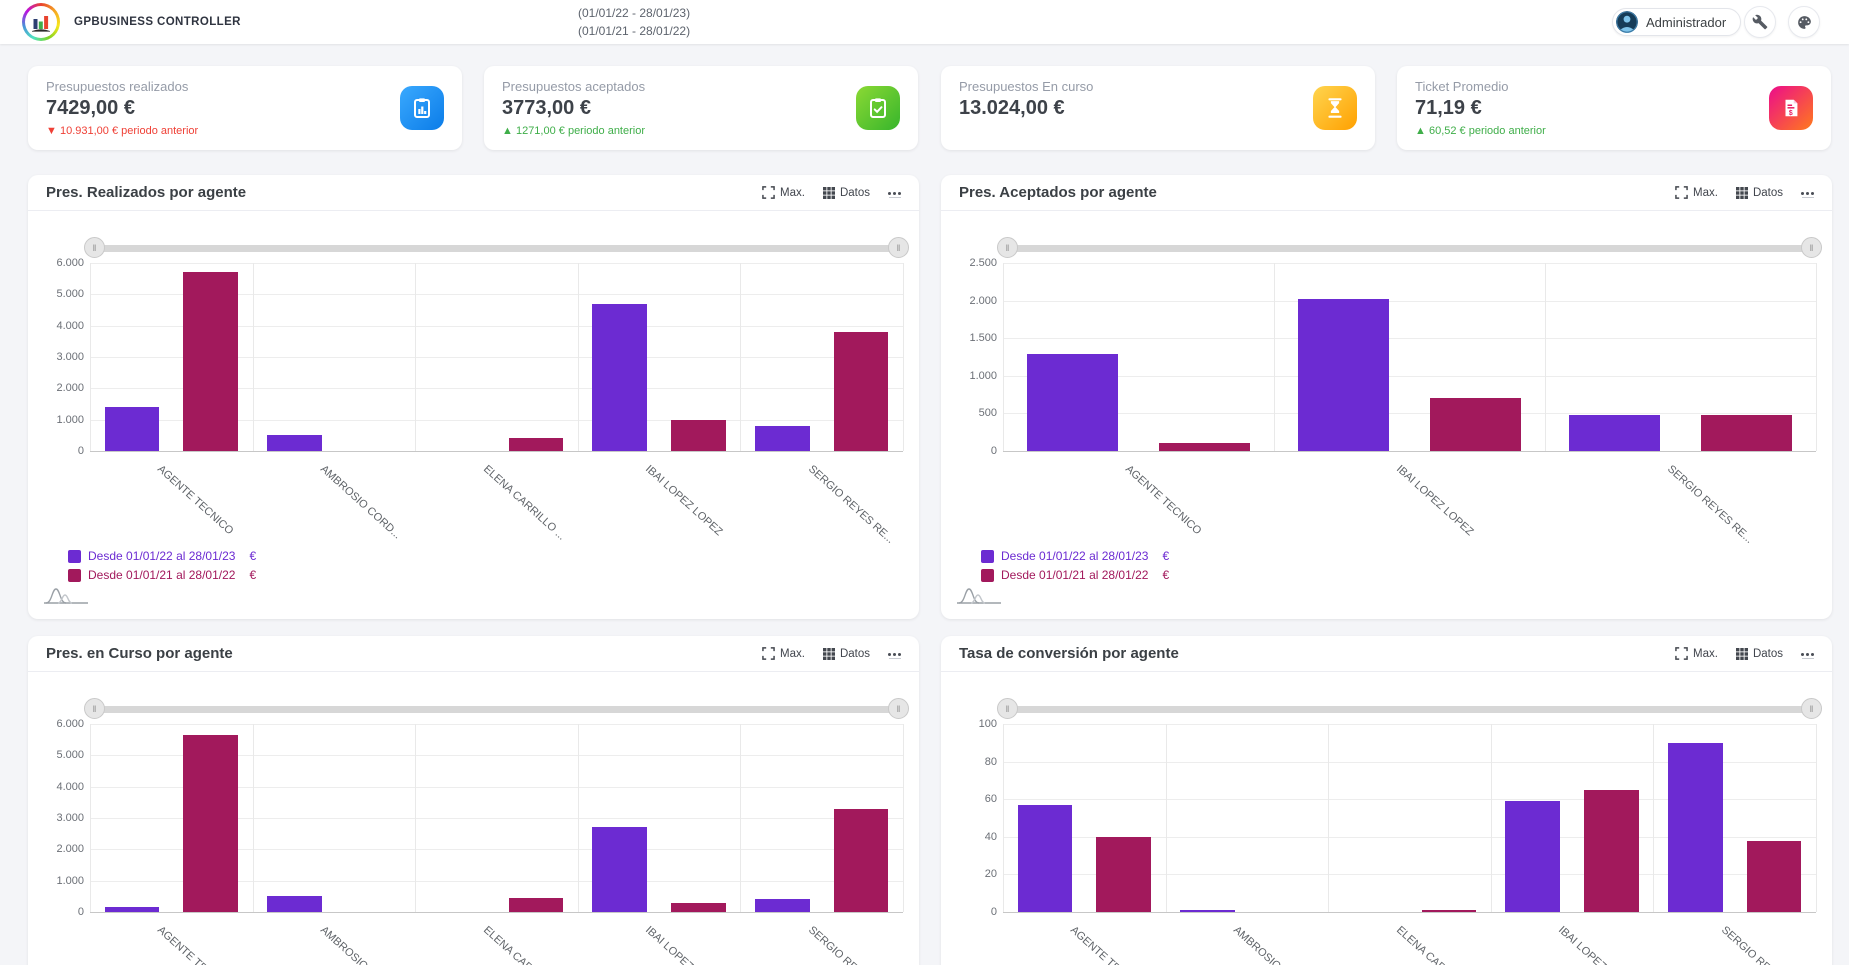  What do you see at coordinates (90, 108) in the screenshot?
I see `kpi-value: 7429,00 €` at bounding box center [90, 108].